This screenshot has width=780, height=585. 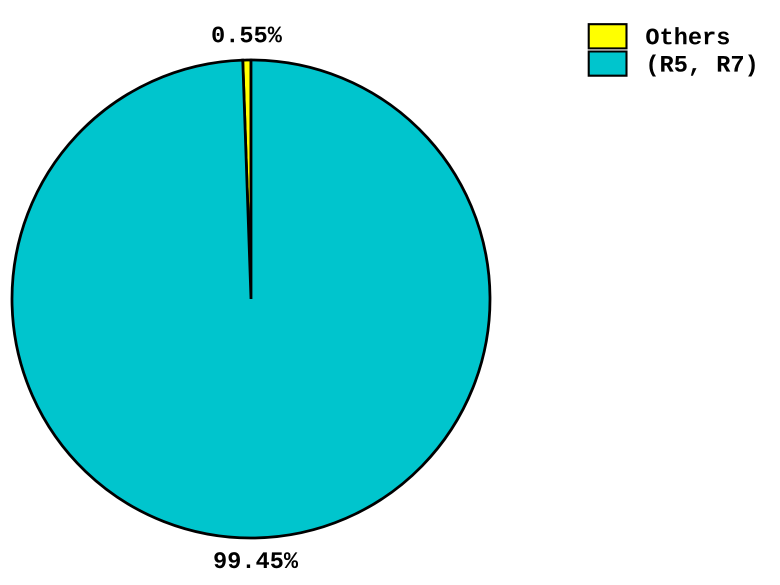 I want to click on data-label: 99.45%, so click(x=256, y=560).